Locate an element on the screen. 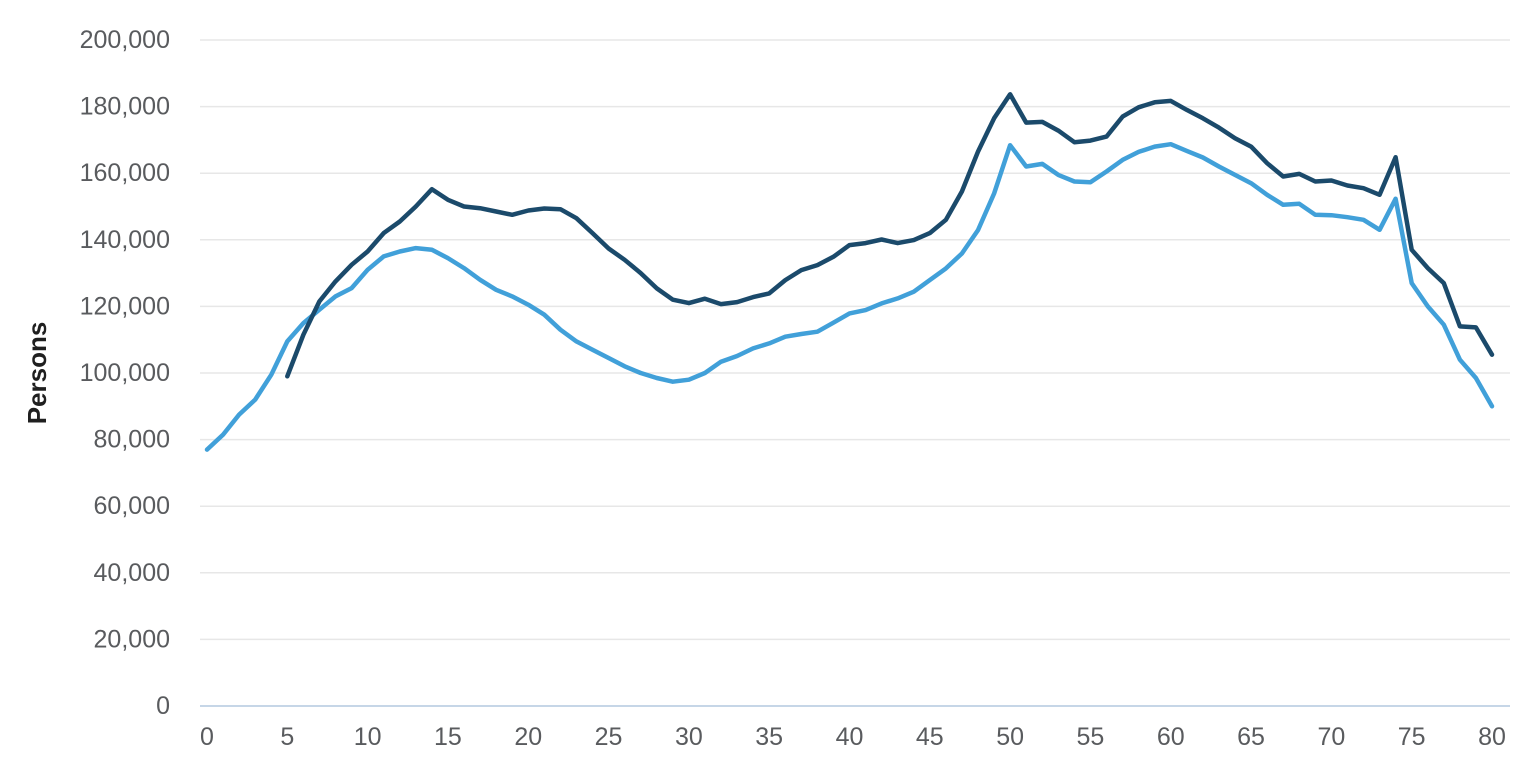 The image size is (1536, 764). y-tick-label: 120,000 is located at coordinates (125, 306).